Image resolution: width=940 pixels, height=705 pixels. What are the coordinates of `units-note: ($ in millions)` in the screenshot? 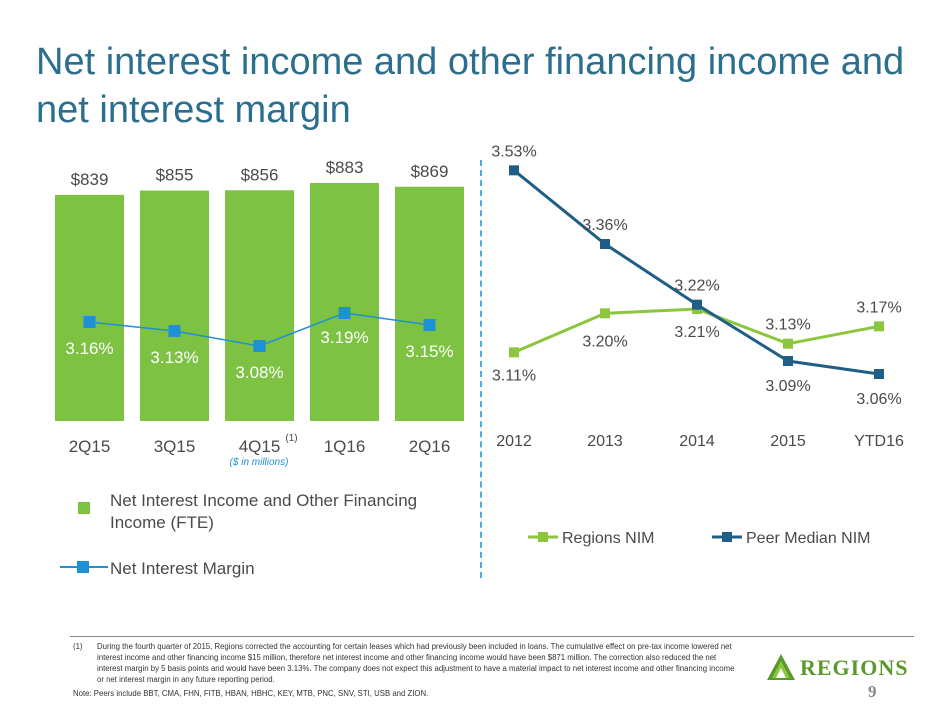 It's located at (259, 462).